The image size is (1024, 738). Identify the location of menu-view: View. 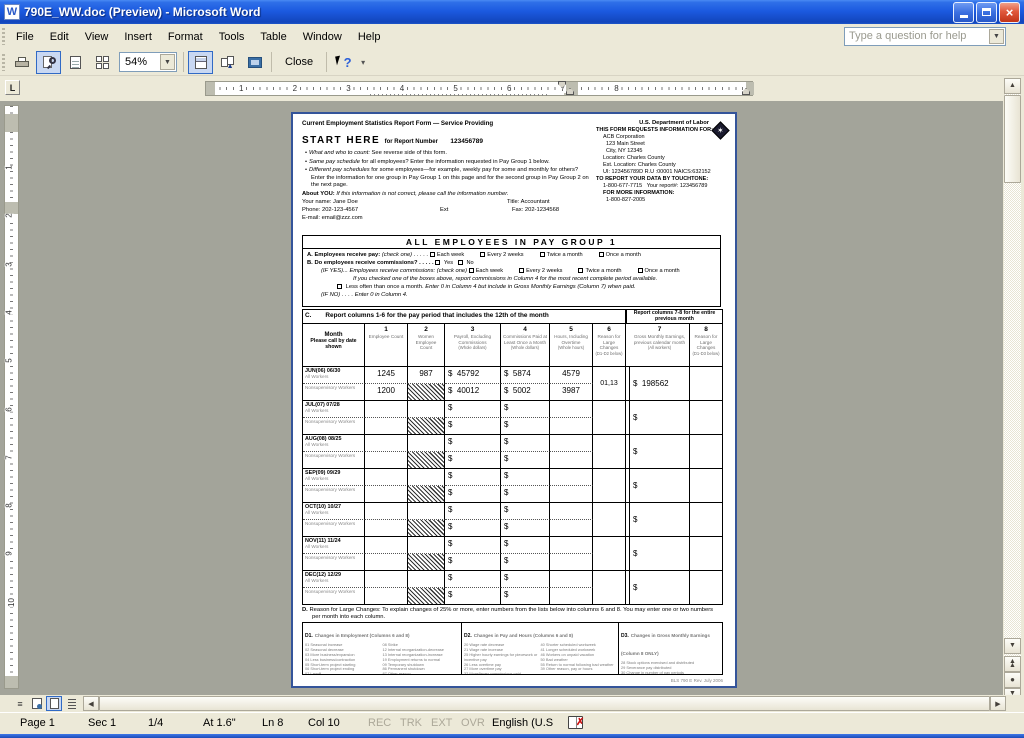
(96, 36).